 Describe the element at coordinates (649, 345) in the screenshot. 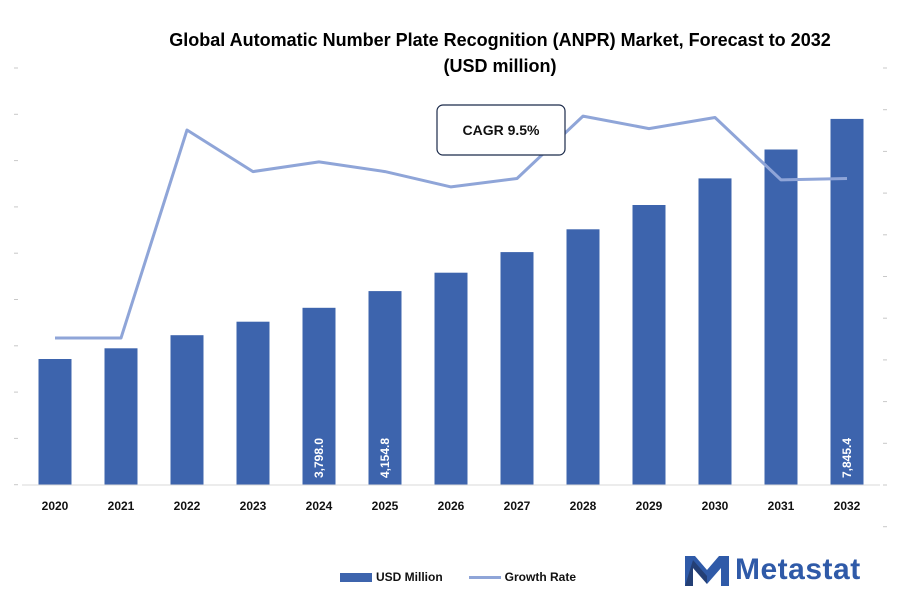

I see `bar-2029` at that location.